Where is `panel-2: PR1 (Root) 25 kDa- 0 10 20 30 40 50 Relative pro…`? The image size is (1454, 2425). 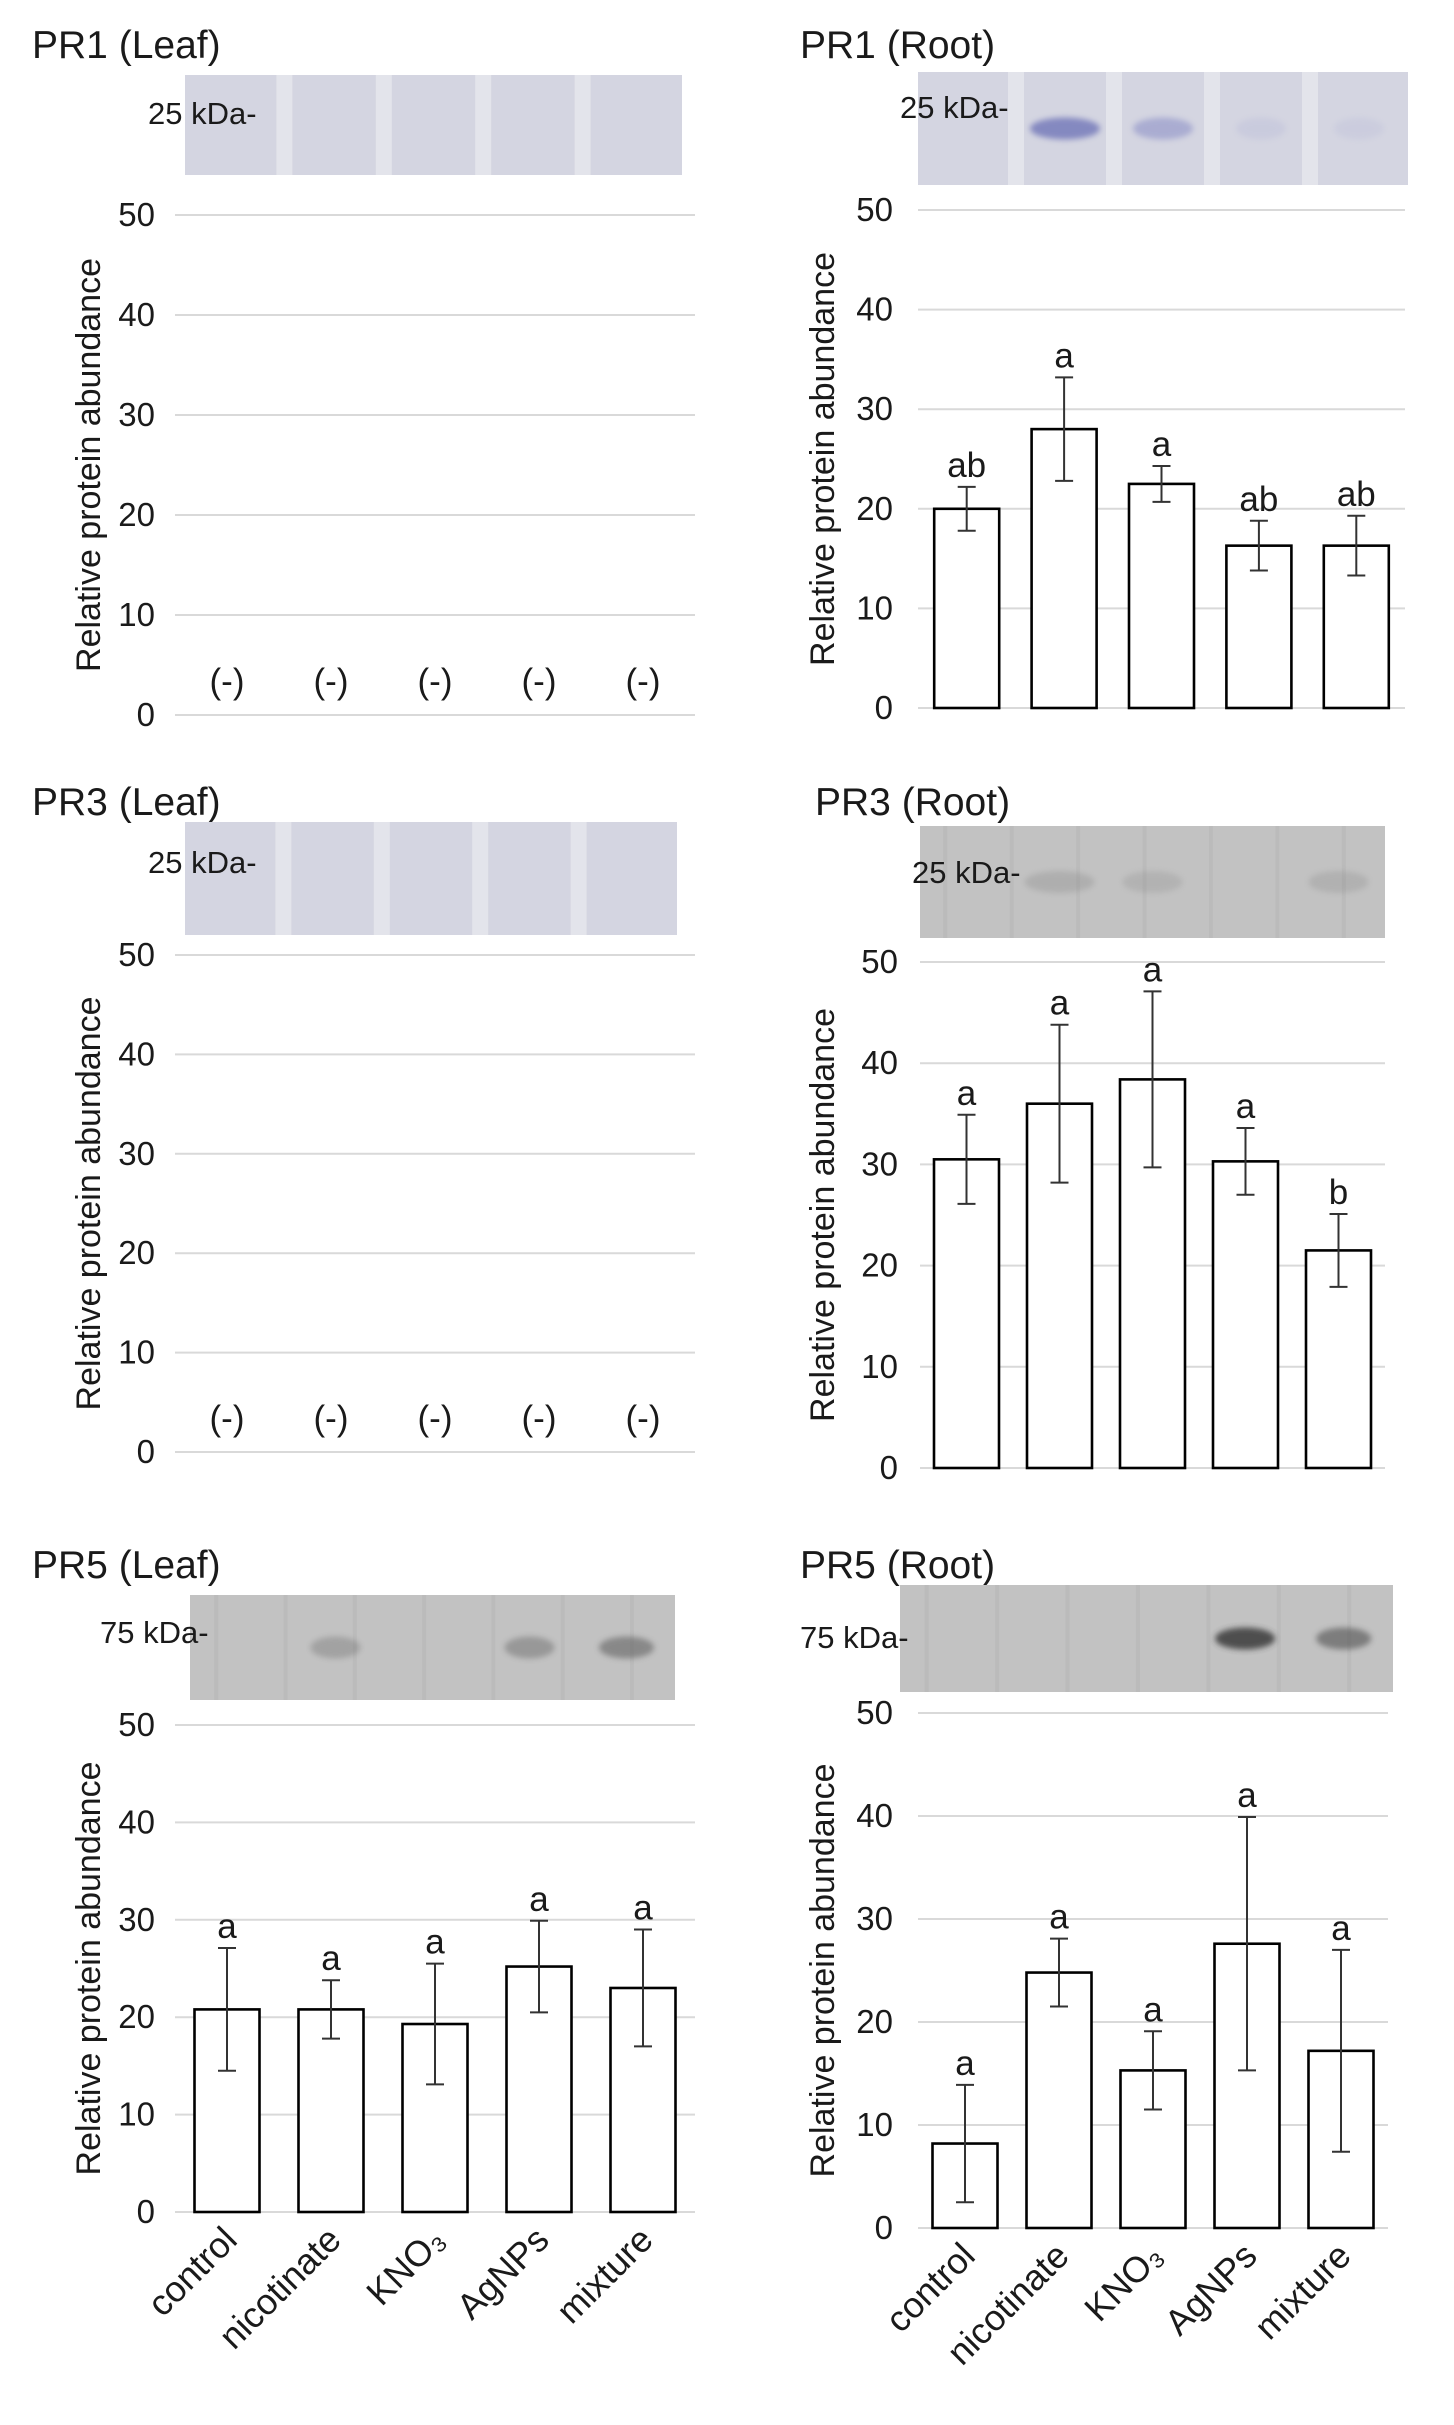
panel-2: PR1 (Root) 25 kDa- 0 10 20 30 40 50 Relative pro… is located at coordinates (1104, 375).